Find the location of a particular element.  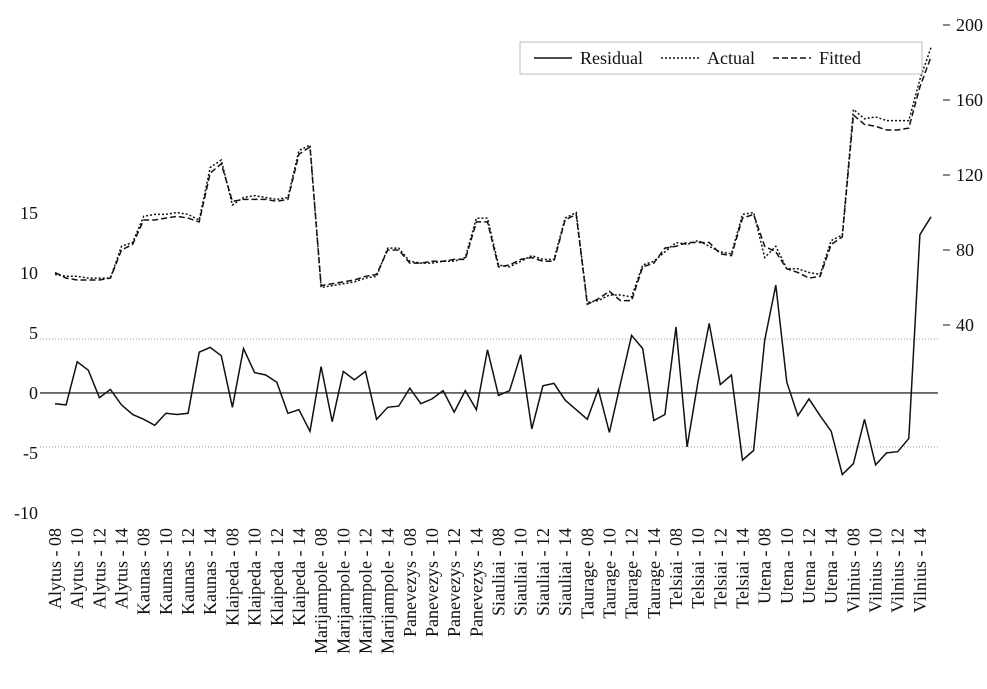

y2-tick-label: 80 is located at coordinates (965, 250).